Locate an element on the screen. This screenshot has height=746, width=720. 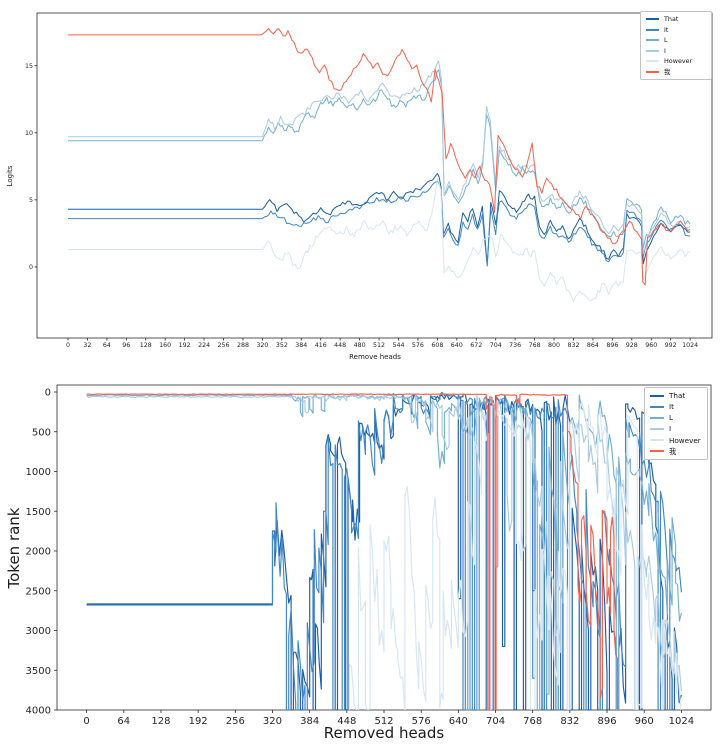
y-tick-label: 15 is located at coordinates (29, 66).